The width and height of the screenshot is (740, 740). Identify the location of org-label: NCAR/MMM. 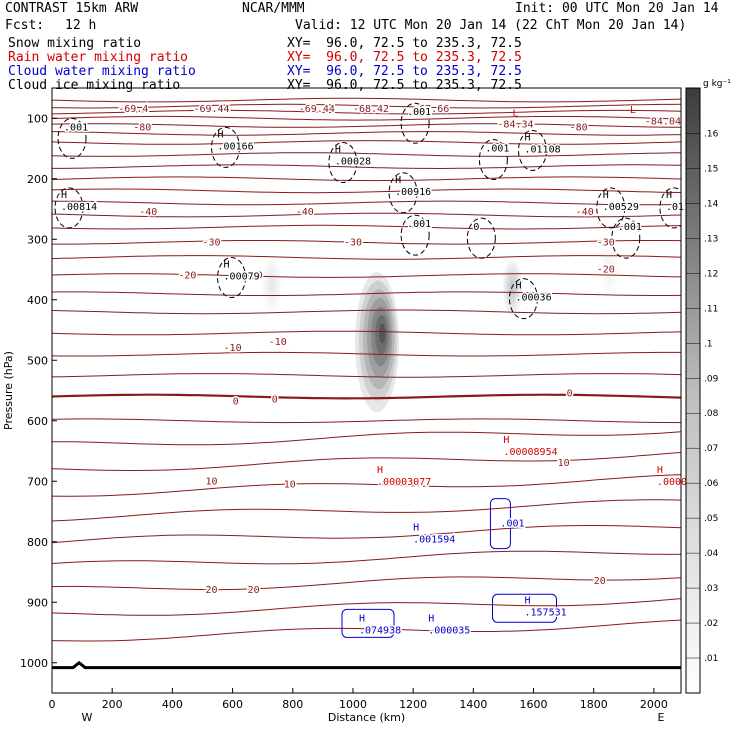
(273, 8).